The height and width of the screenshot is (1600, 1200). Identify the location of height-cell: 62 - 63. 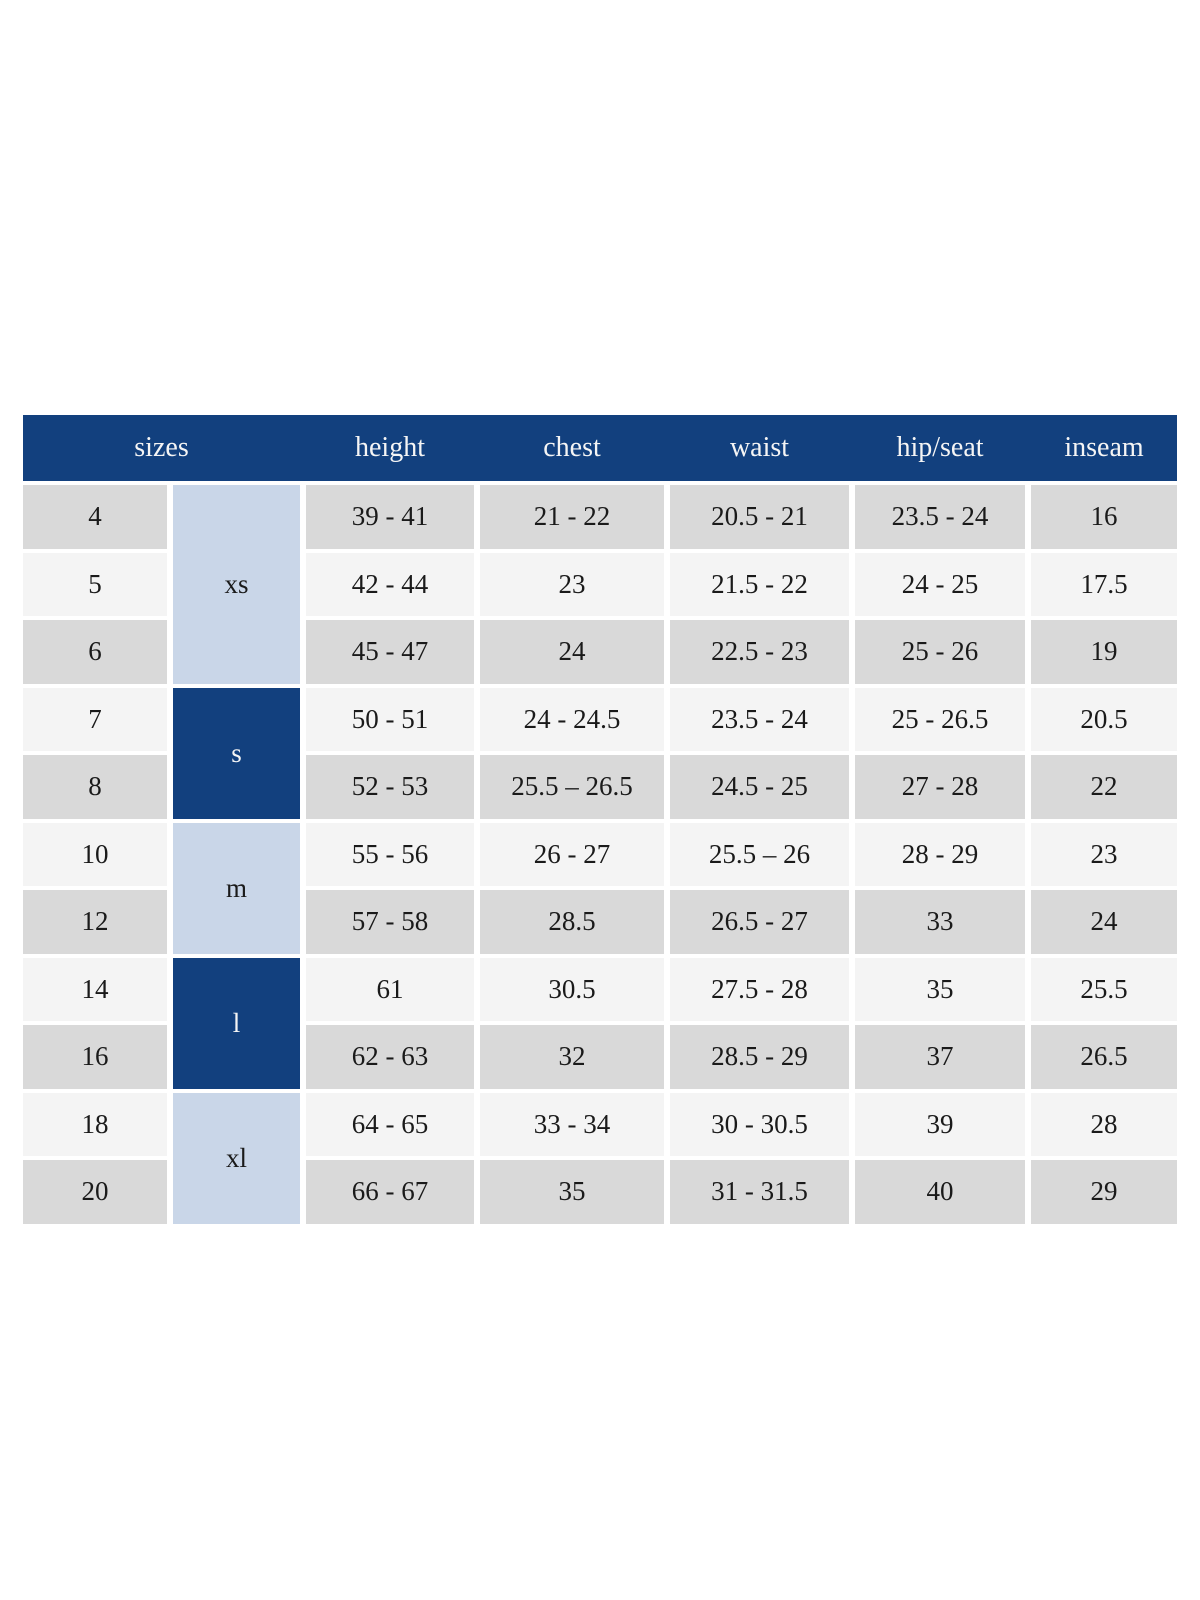
(390, 1057).